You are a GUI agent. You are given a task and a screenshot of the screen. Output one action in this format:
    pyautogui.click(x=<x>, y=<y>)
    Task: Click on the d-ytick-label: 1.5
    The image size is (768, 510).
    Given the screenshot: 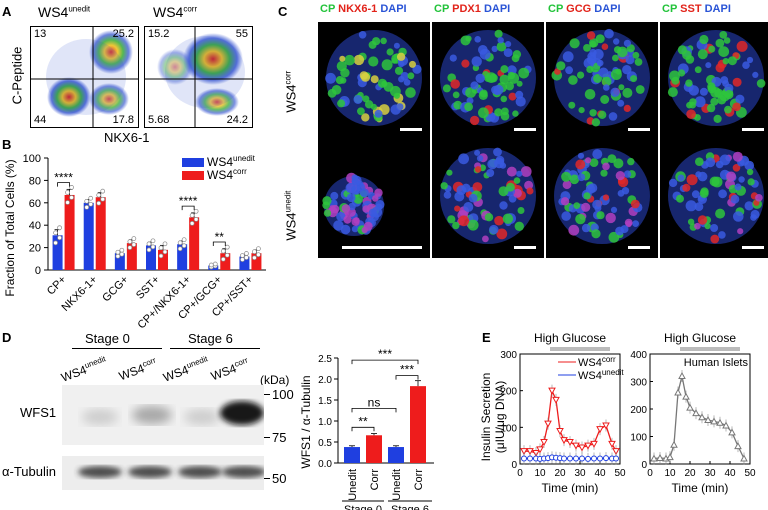 What is the action you would take?
    pyautogui.click(x=325, y=401)
    